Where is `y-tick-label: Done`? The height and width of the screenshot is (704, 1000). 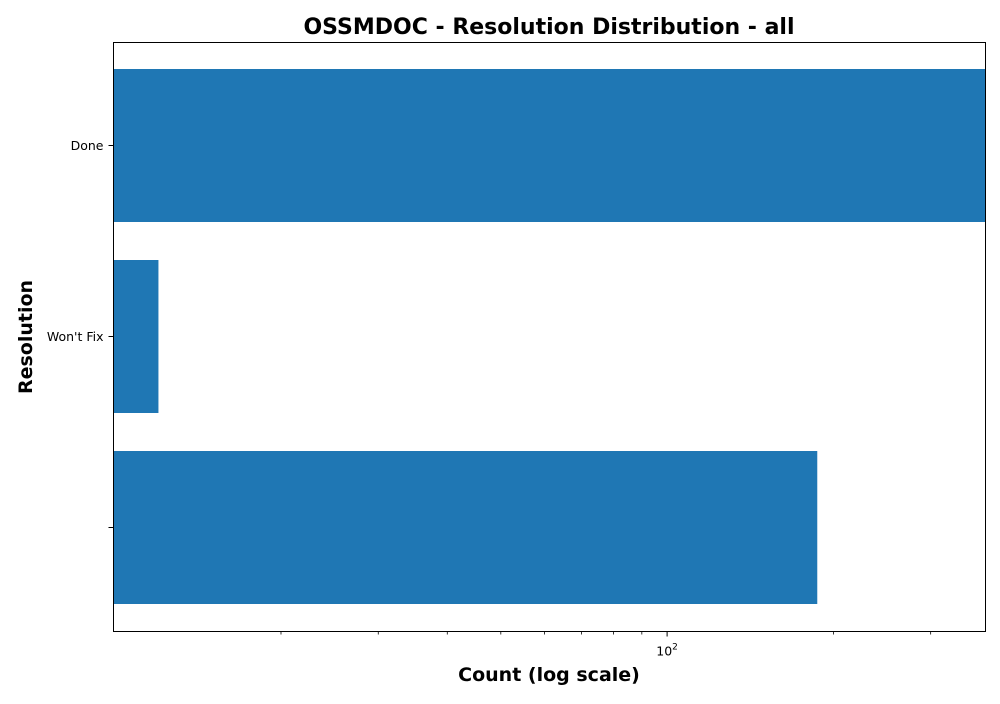
y-tick-label: Done is located at coordinates (87, 145).